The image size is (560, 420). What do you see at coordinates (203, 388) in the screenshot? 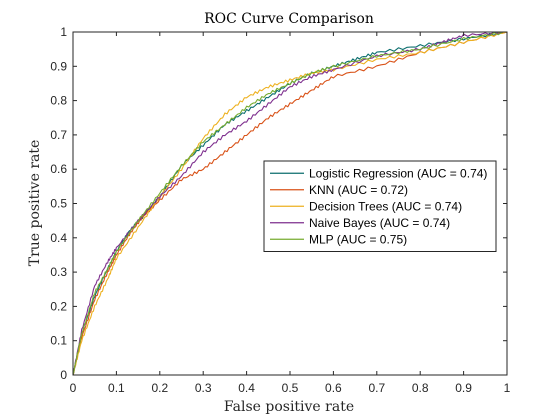
I see `x-tick-label: 0.3` at bounding box center [203, 388].